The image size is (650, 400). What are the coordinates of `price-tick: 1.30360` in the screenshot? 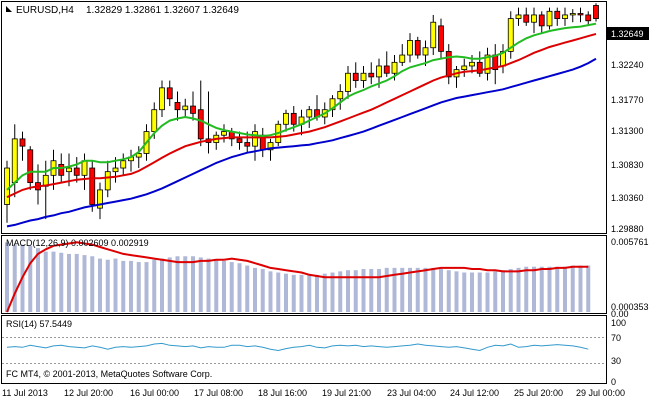 It's located at (627, 198).